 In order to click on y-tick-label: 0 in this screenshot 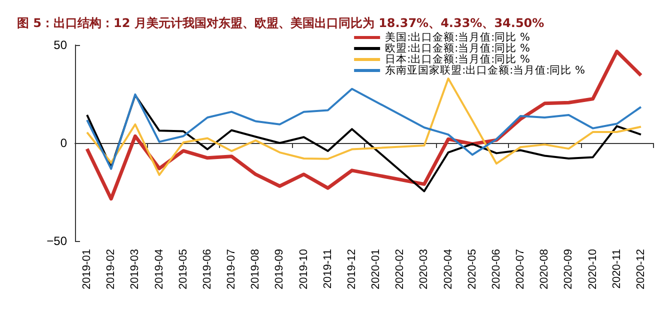, I will do `click(64, 143)`.